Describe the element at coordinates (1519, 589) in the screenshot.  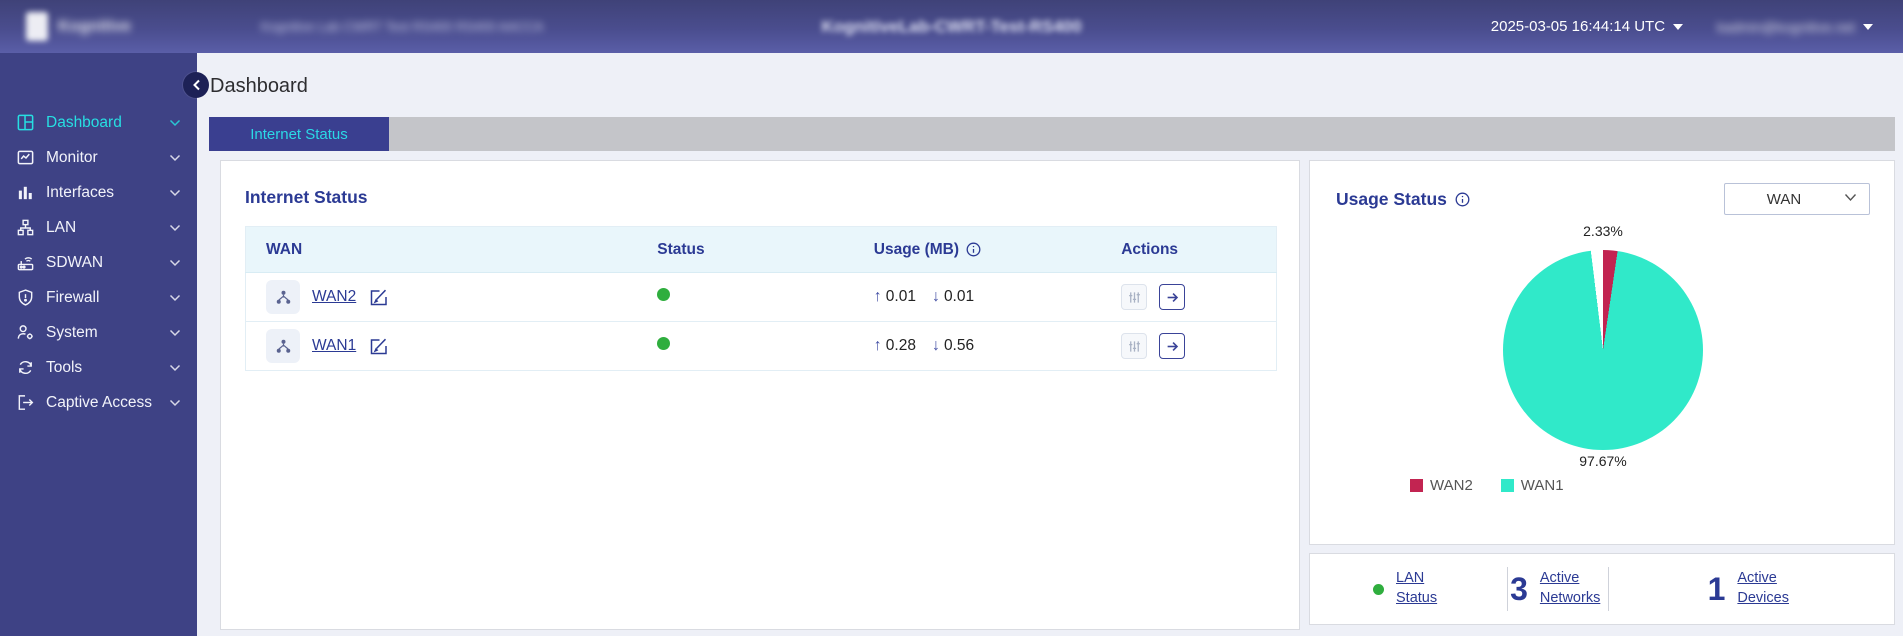
I see `active-networks-count: 3` at that location.